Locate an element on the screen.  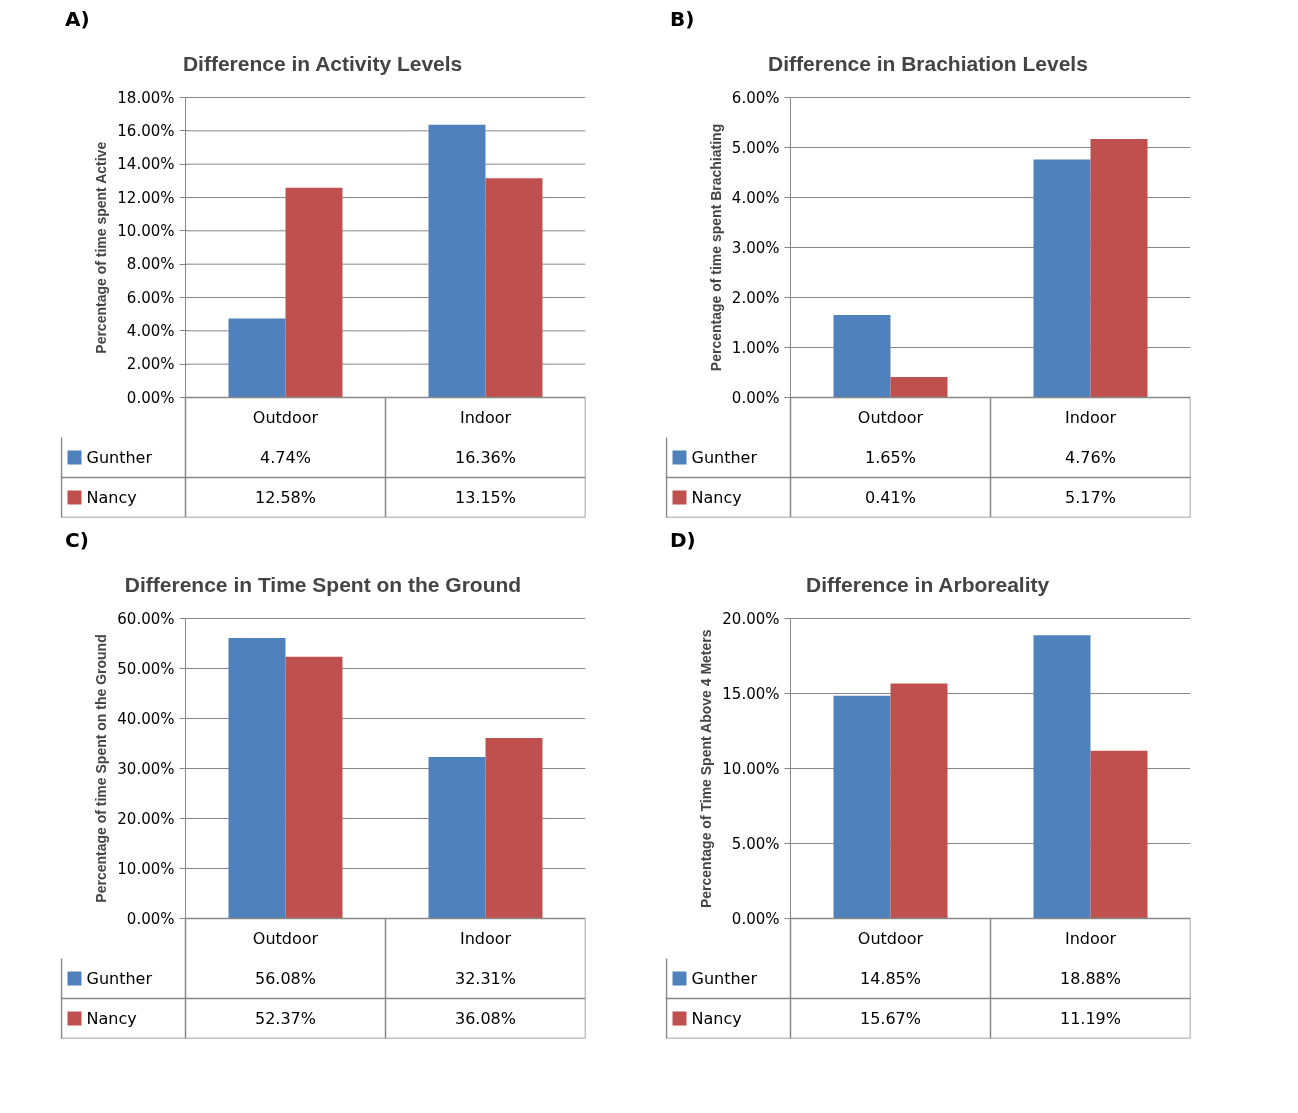
y-tick-label: 8.00% is located at coordinates (150, 264).